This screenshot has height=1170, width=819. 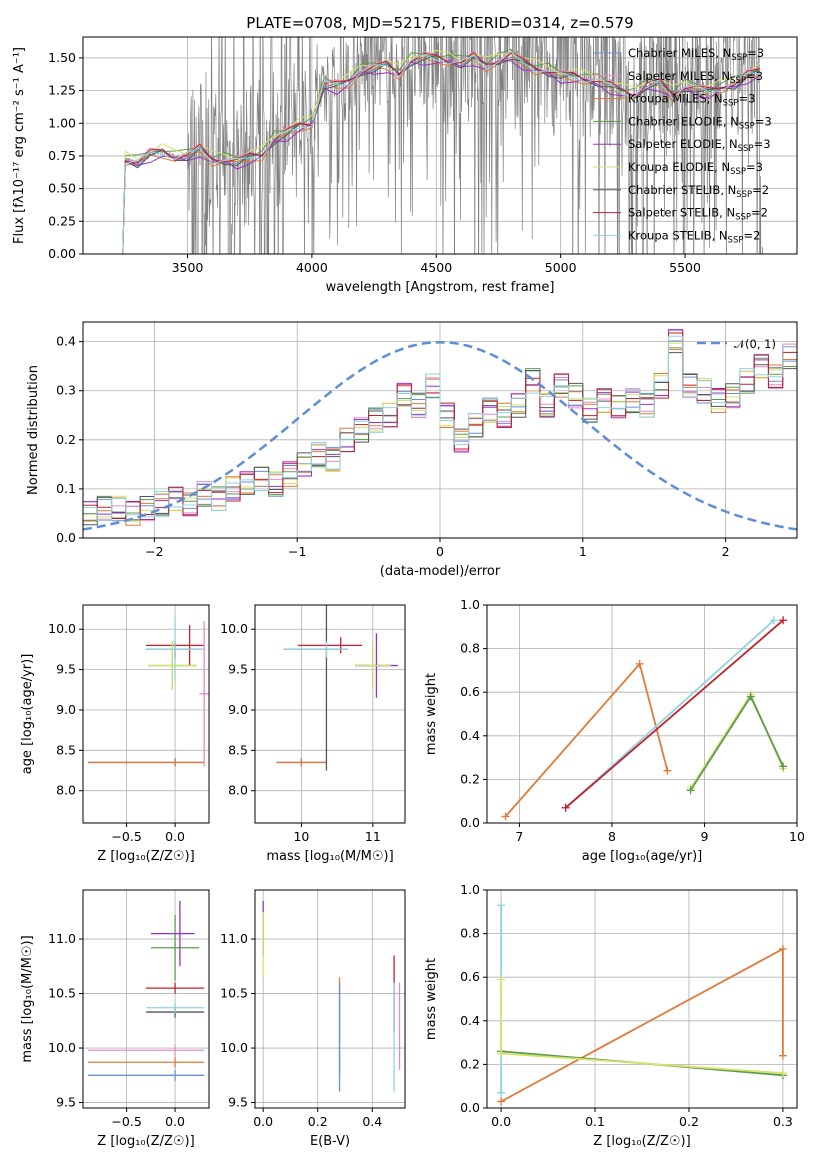 I want to click on y-axis-label: Flux [fλ10⁻¹⁷ erg cm⁻² s⁻¹ A⁻¹], so click(x=19, y=145).